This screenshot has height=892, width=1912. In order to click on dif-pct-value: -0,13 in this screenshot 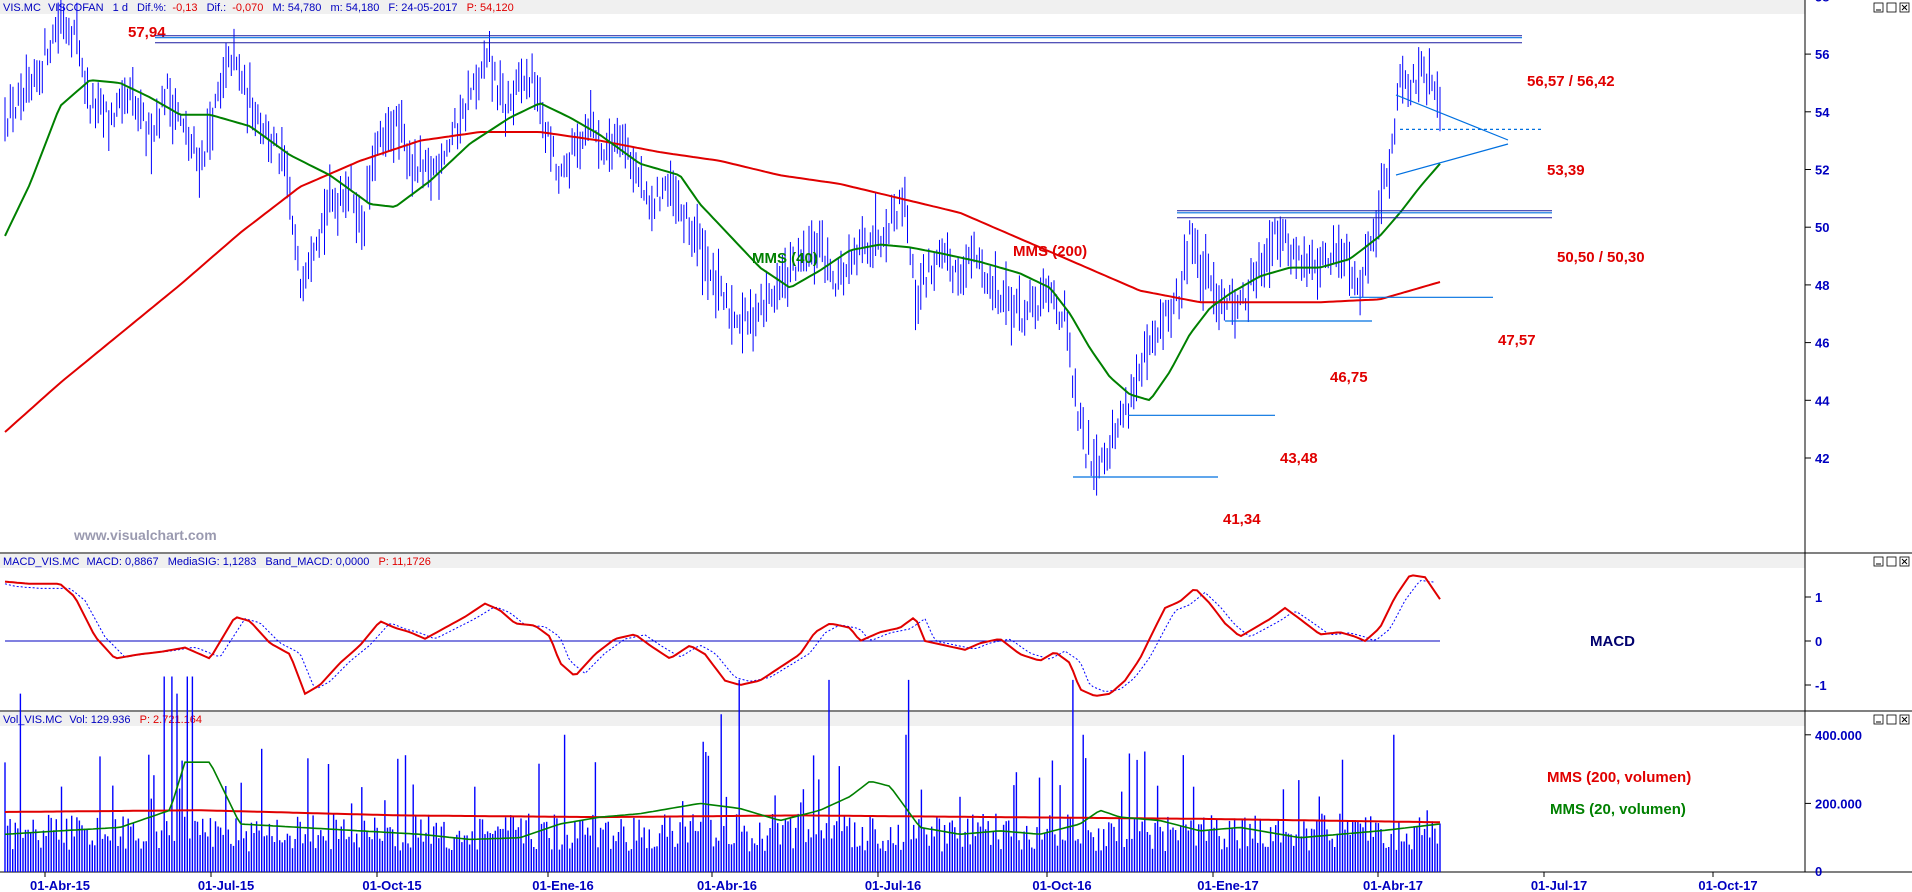, I will do `click(184, 8)`.